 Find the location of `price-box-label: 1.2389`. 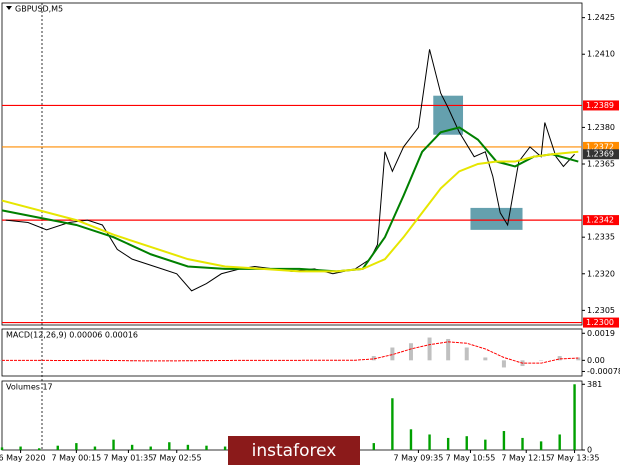

price-box-label: 1.2389 is located at coordinates (600, 105).